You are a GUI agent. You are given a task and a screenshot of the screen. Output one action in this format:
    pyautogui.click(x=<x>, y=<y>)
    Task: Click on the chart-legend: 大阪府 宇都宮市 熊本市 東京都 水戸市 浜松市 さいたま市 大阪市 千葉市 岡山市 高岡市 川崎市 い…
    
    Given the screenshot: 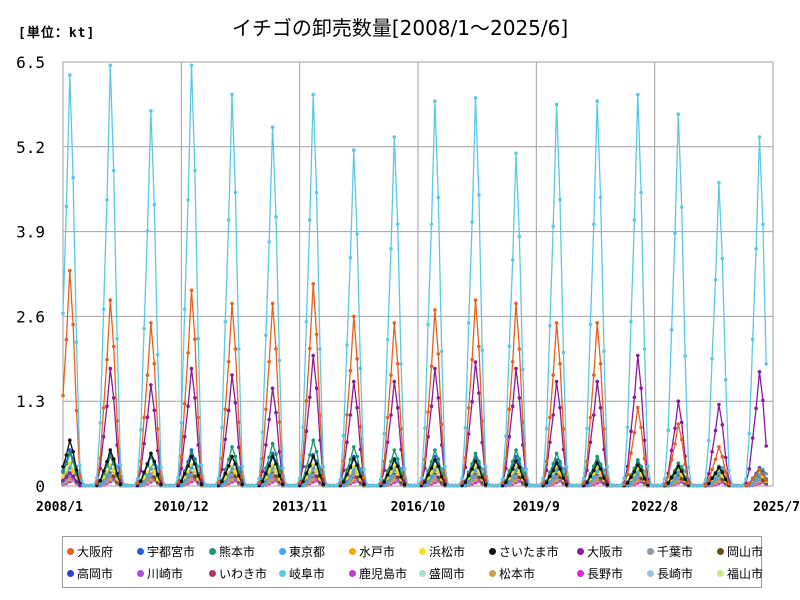 What is the action you would take?
    pyautogui.click(x=412, y=562)
    